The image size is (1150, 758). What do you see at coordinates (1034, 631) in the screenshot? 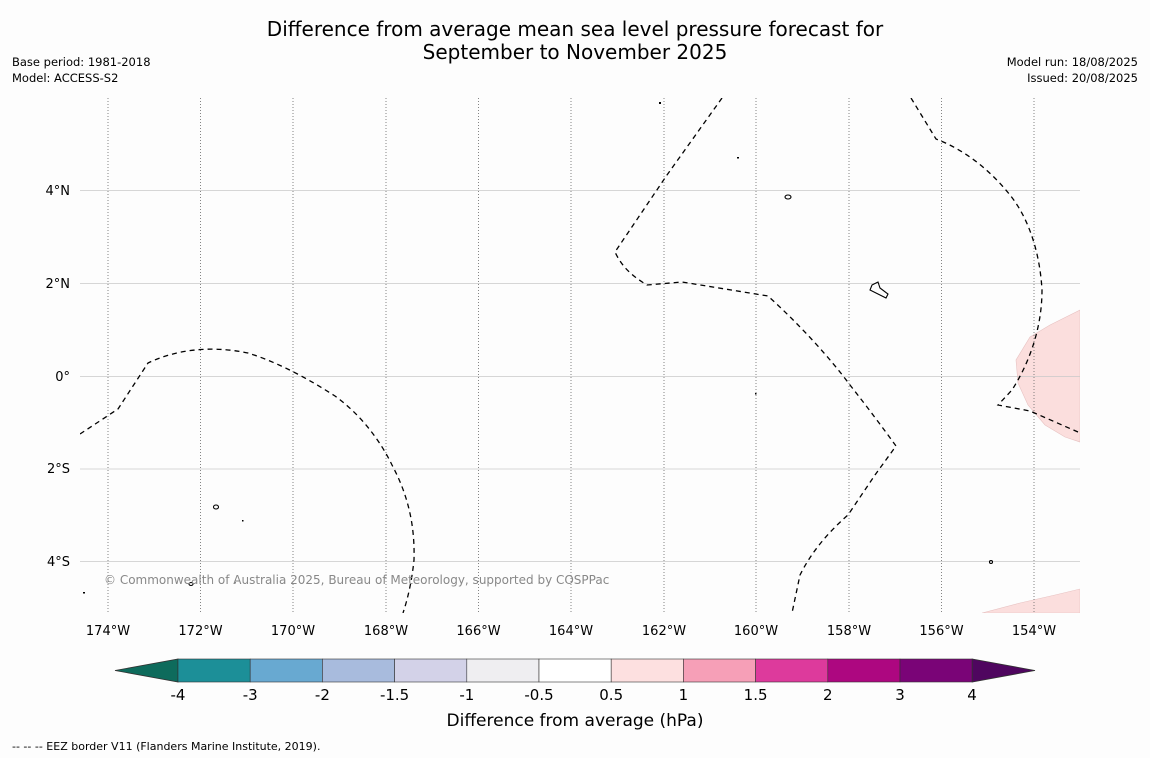
I see `lon-label: 154°W` at bounding box center [1034, 631].